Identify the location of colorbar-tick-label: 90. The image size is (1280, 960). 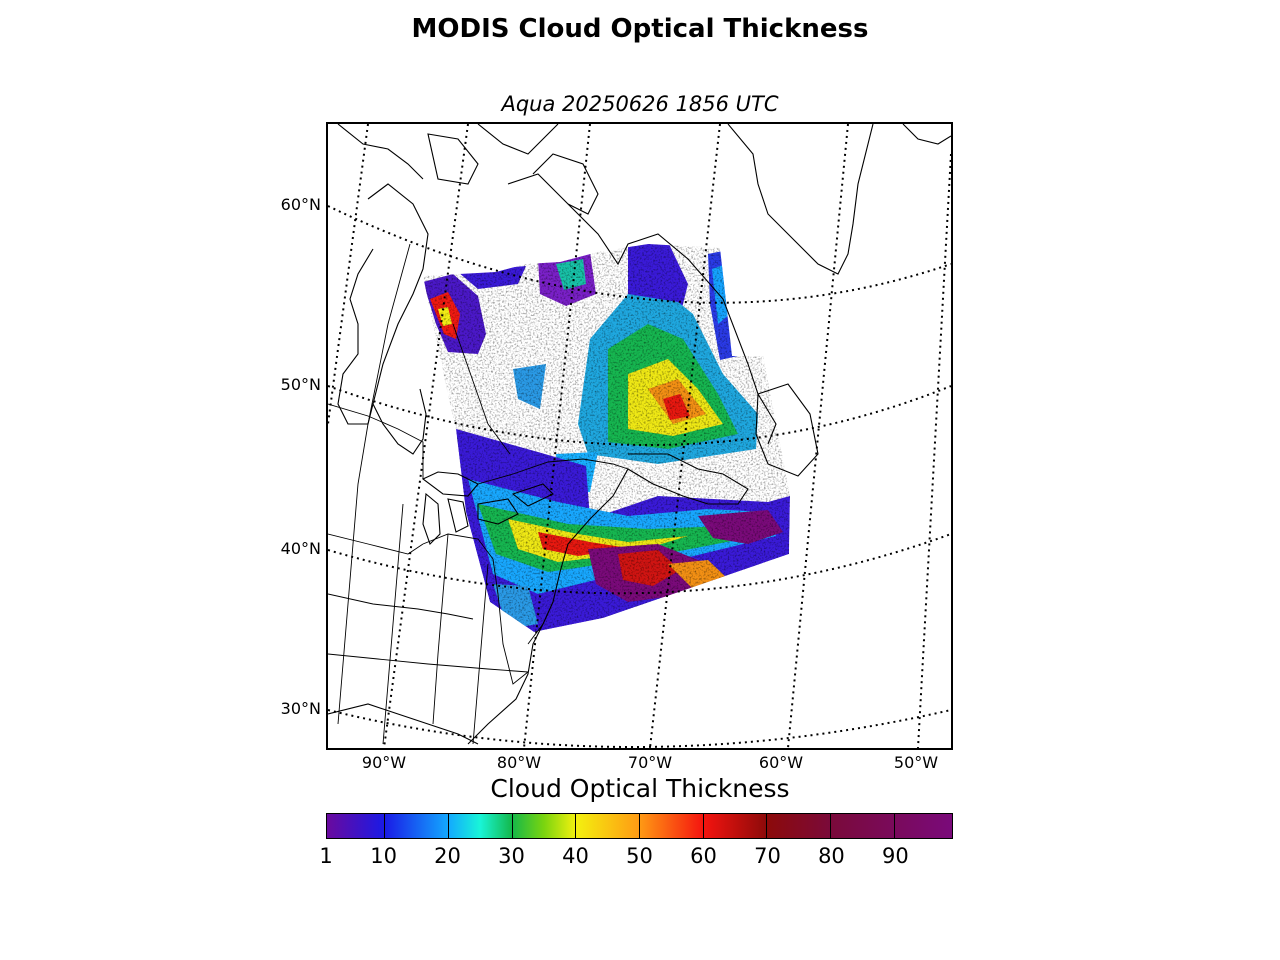
(895, 856).